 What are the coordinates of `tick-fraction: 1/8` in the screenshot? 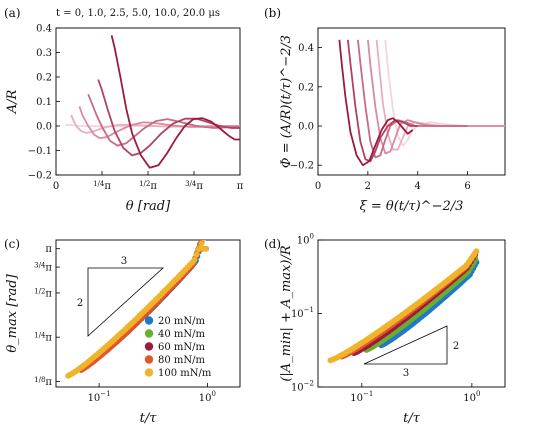 It's located at (39, 380).